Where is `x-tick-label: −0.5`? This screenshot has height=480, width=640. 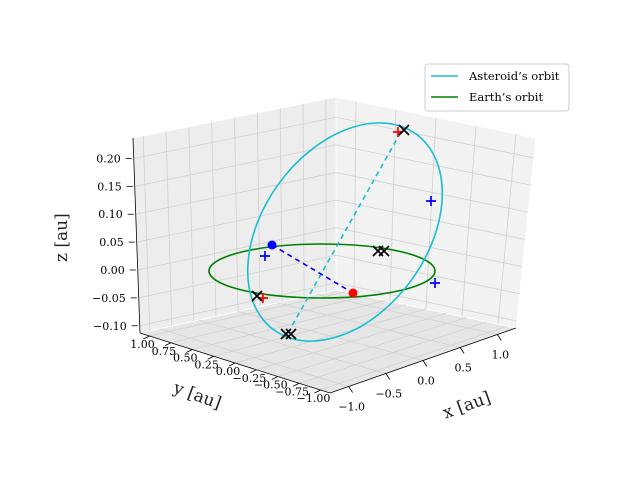
x-tick-label: −0.5 is located at coordinates (388, 394).